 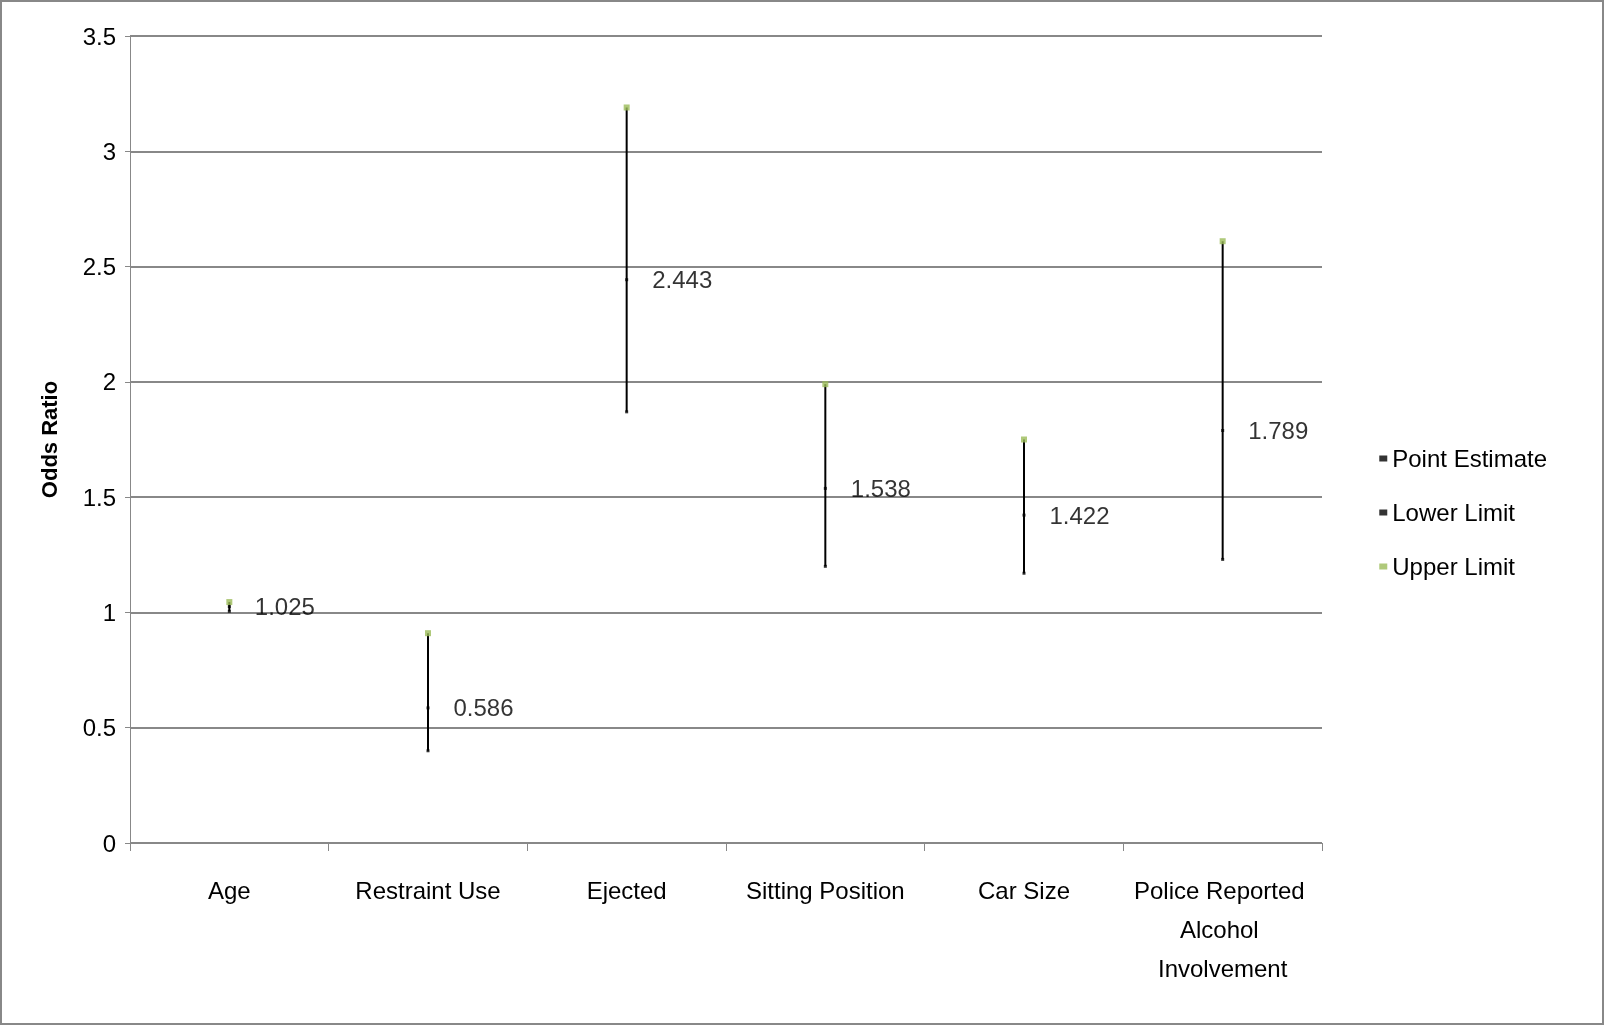 What do you see at coordinates (1024, 890) in the screenshot?
I see `x-tick-label: Car Size` at bounding box center [1024, 890].